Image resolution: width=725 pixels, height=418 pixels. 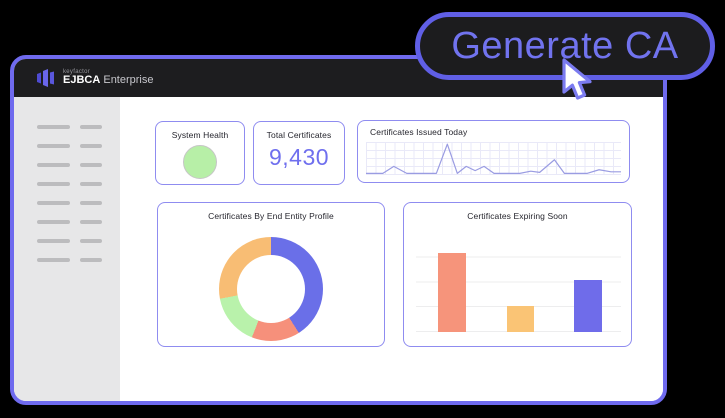 What do you see at coordinates (271, 216) in the screenshot?
I see `by-profile-title: Certificates By End Entity Profile` at bounding box center [271, 216].